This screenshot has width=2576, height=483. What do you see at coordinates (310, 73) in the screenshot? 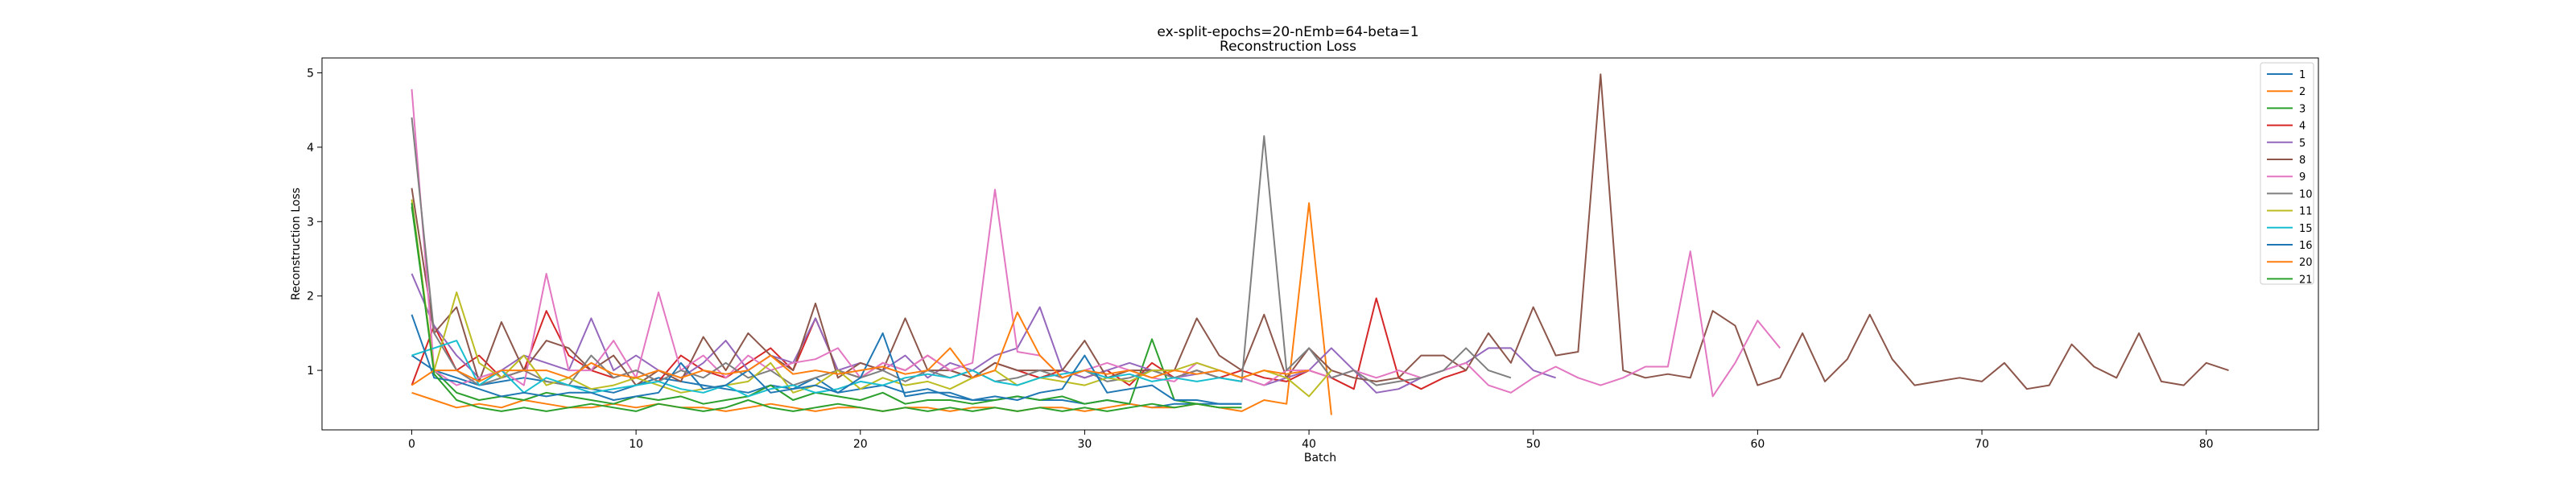
I see `y-tick-label: 5` at bounding box center [310, 73].